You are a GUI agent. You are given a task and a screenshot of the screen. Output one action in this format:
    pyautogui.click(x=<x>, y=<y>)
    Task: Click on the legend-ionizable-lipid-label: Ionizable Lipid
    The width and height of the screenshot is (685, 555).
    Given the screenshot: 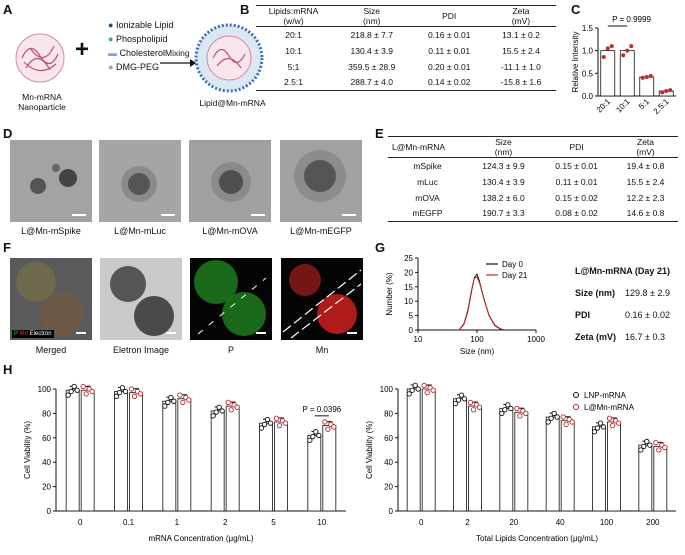 What is the action you would take?
    pyautogui.click(x=144, y=25)
    